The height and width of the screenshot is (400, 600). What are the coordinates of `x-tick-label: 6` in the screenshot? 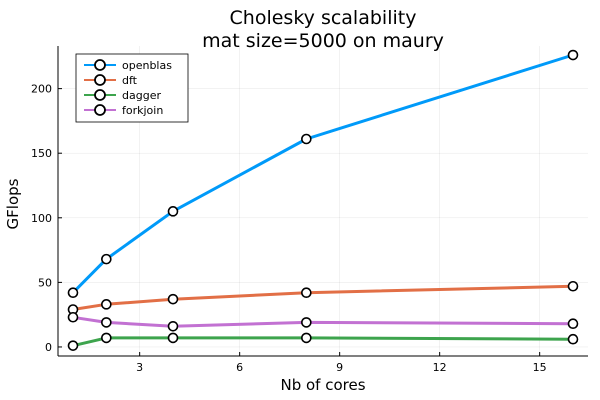 It's located at (239, 367).